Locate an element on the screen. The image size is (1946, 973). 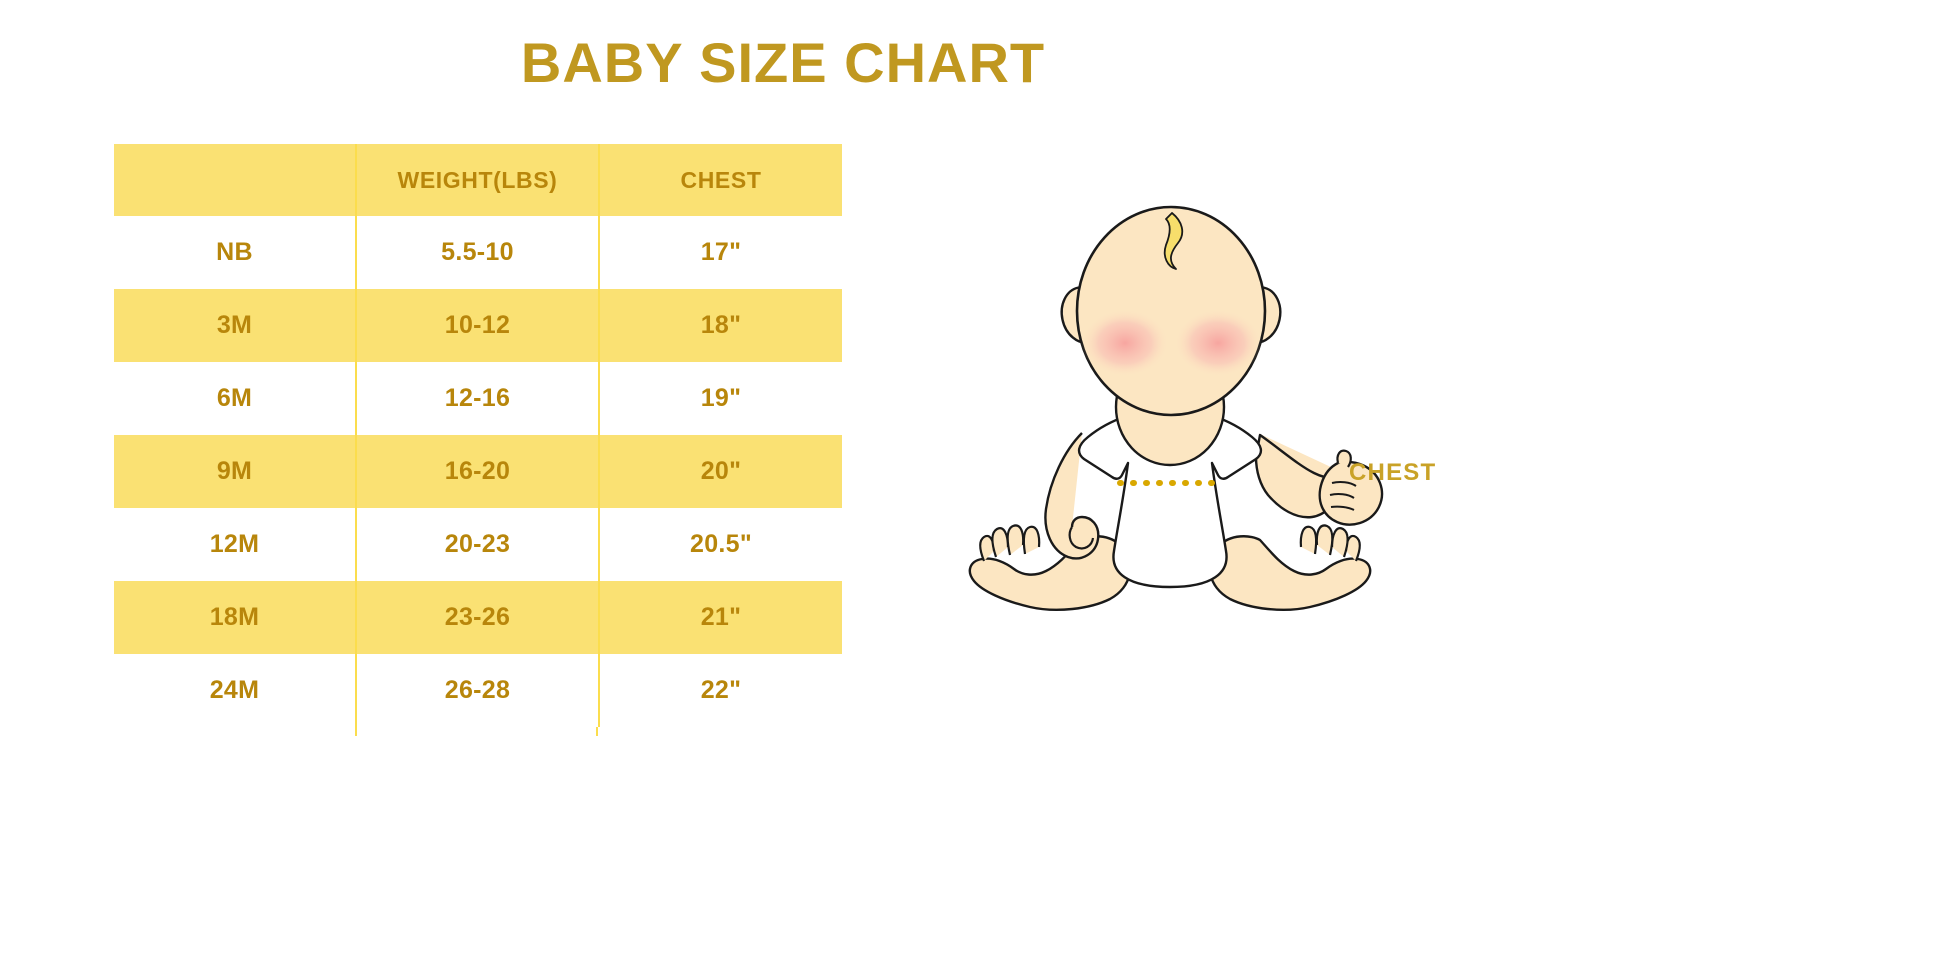
table-row: 6M 12-16 19" is located at coordinates (478, 398).